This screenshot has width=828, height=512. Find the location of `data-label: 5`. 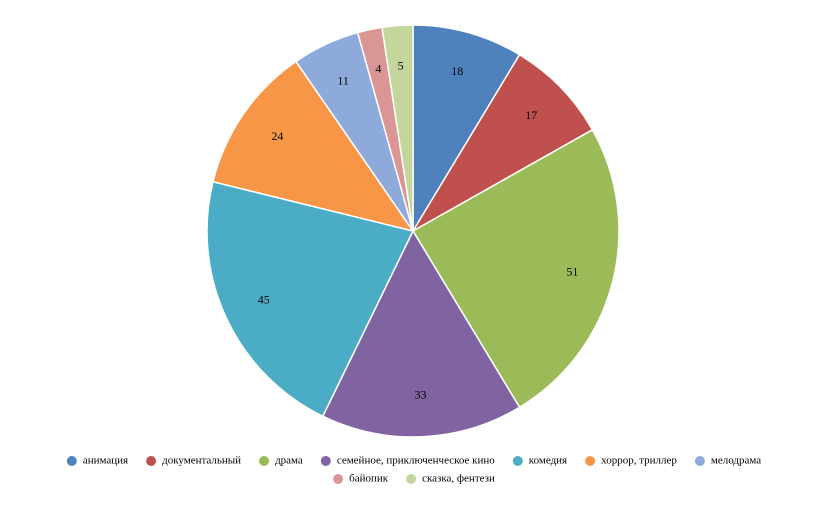

data-label: 5 is located at coordinates (401, 65).